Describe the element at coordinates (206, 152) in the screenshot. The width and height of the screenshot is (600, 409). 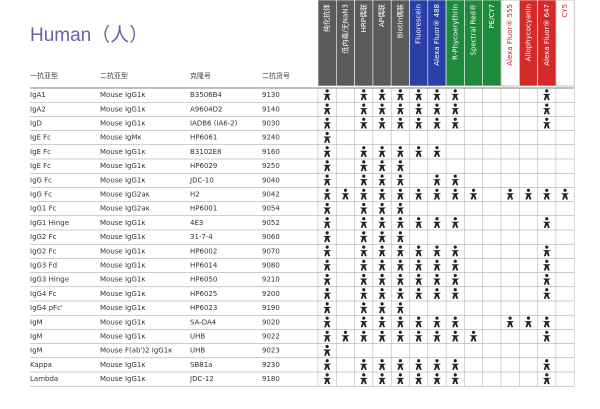
I see `cell: B3102E8` at that location.